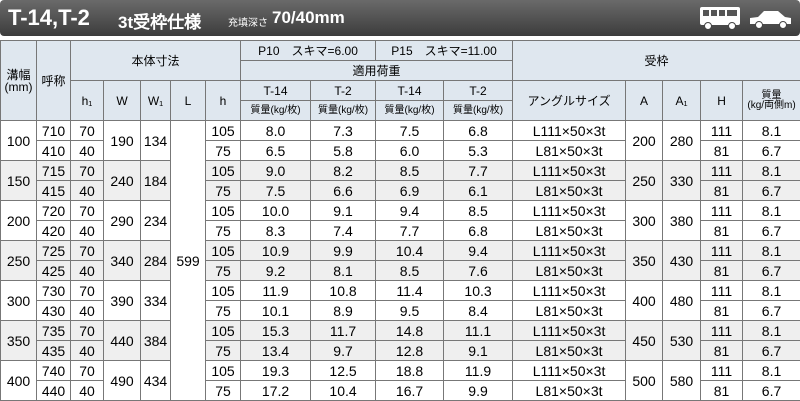 The image size is (800, 401). What do you see at coordinates (223, 171) in the screenshot?
I see `h: 105` at bounding box center [223, 171].